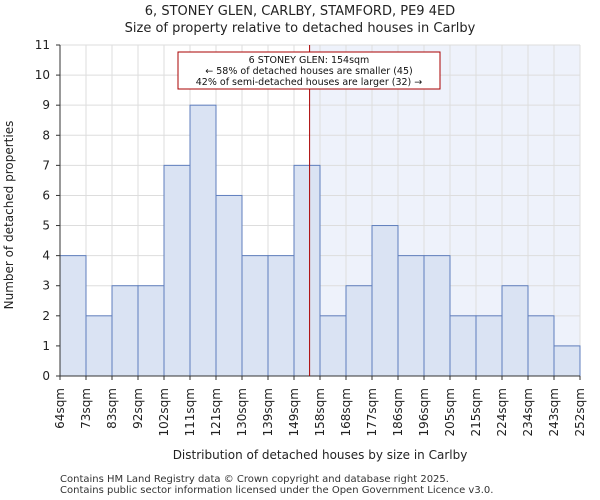 This screenshot has width=600, height=500. What do you see at coordinates (42, 75) in the screenshot?
I see `y-tick-label: 10` at bounding box center [42, 75].